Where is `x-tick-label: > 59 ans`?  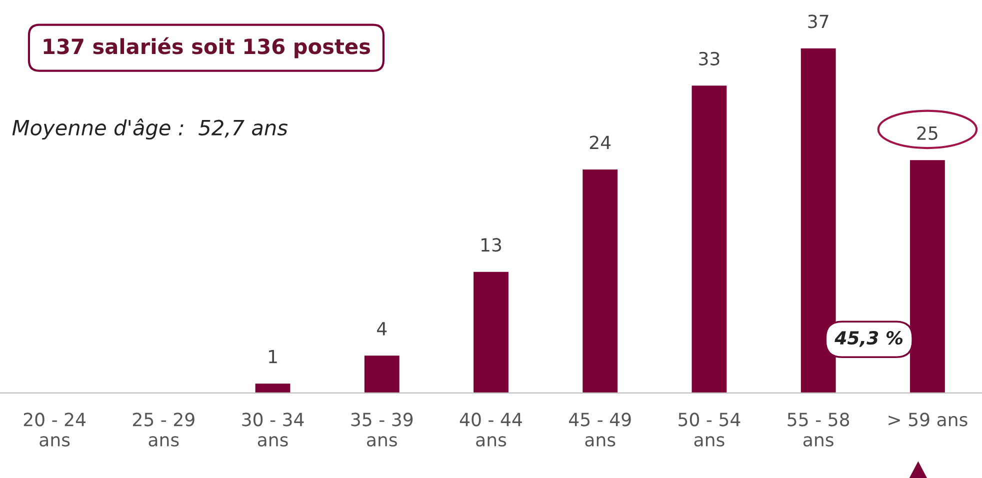 x-tick-label: > 59 ans is located at coordinates (928, 419).